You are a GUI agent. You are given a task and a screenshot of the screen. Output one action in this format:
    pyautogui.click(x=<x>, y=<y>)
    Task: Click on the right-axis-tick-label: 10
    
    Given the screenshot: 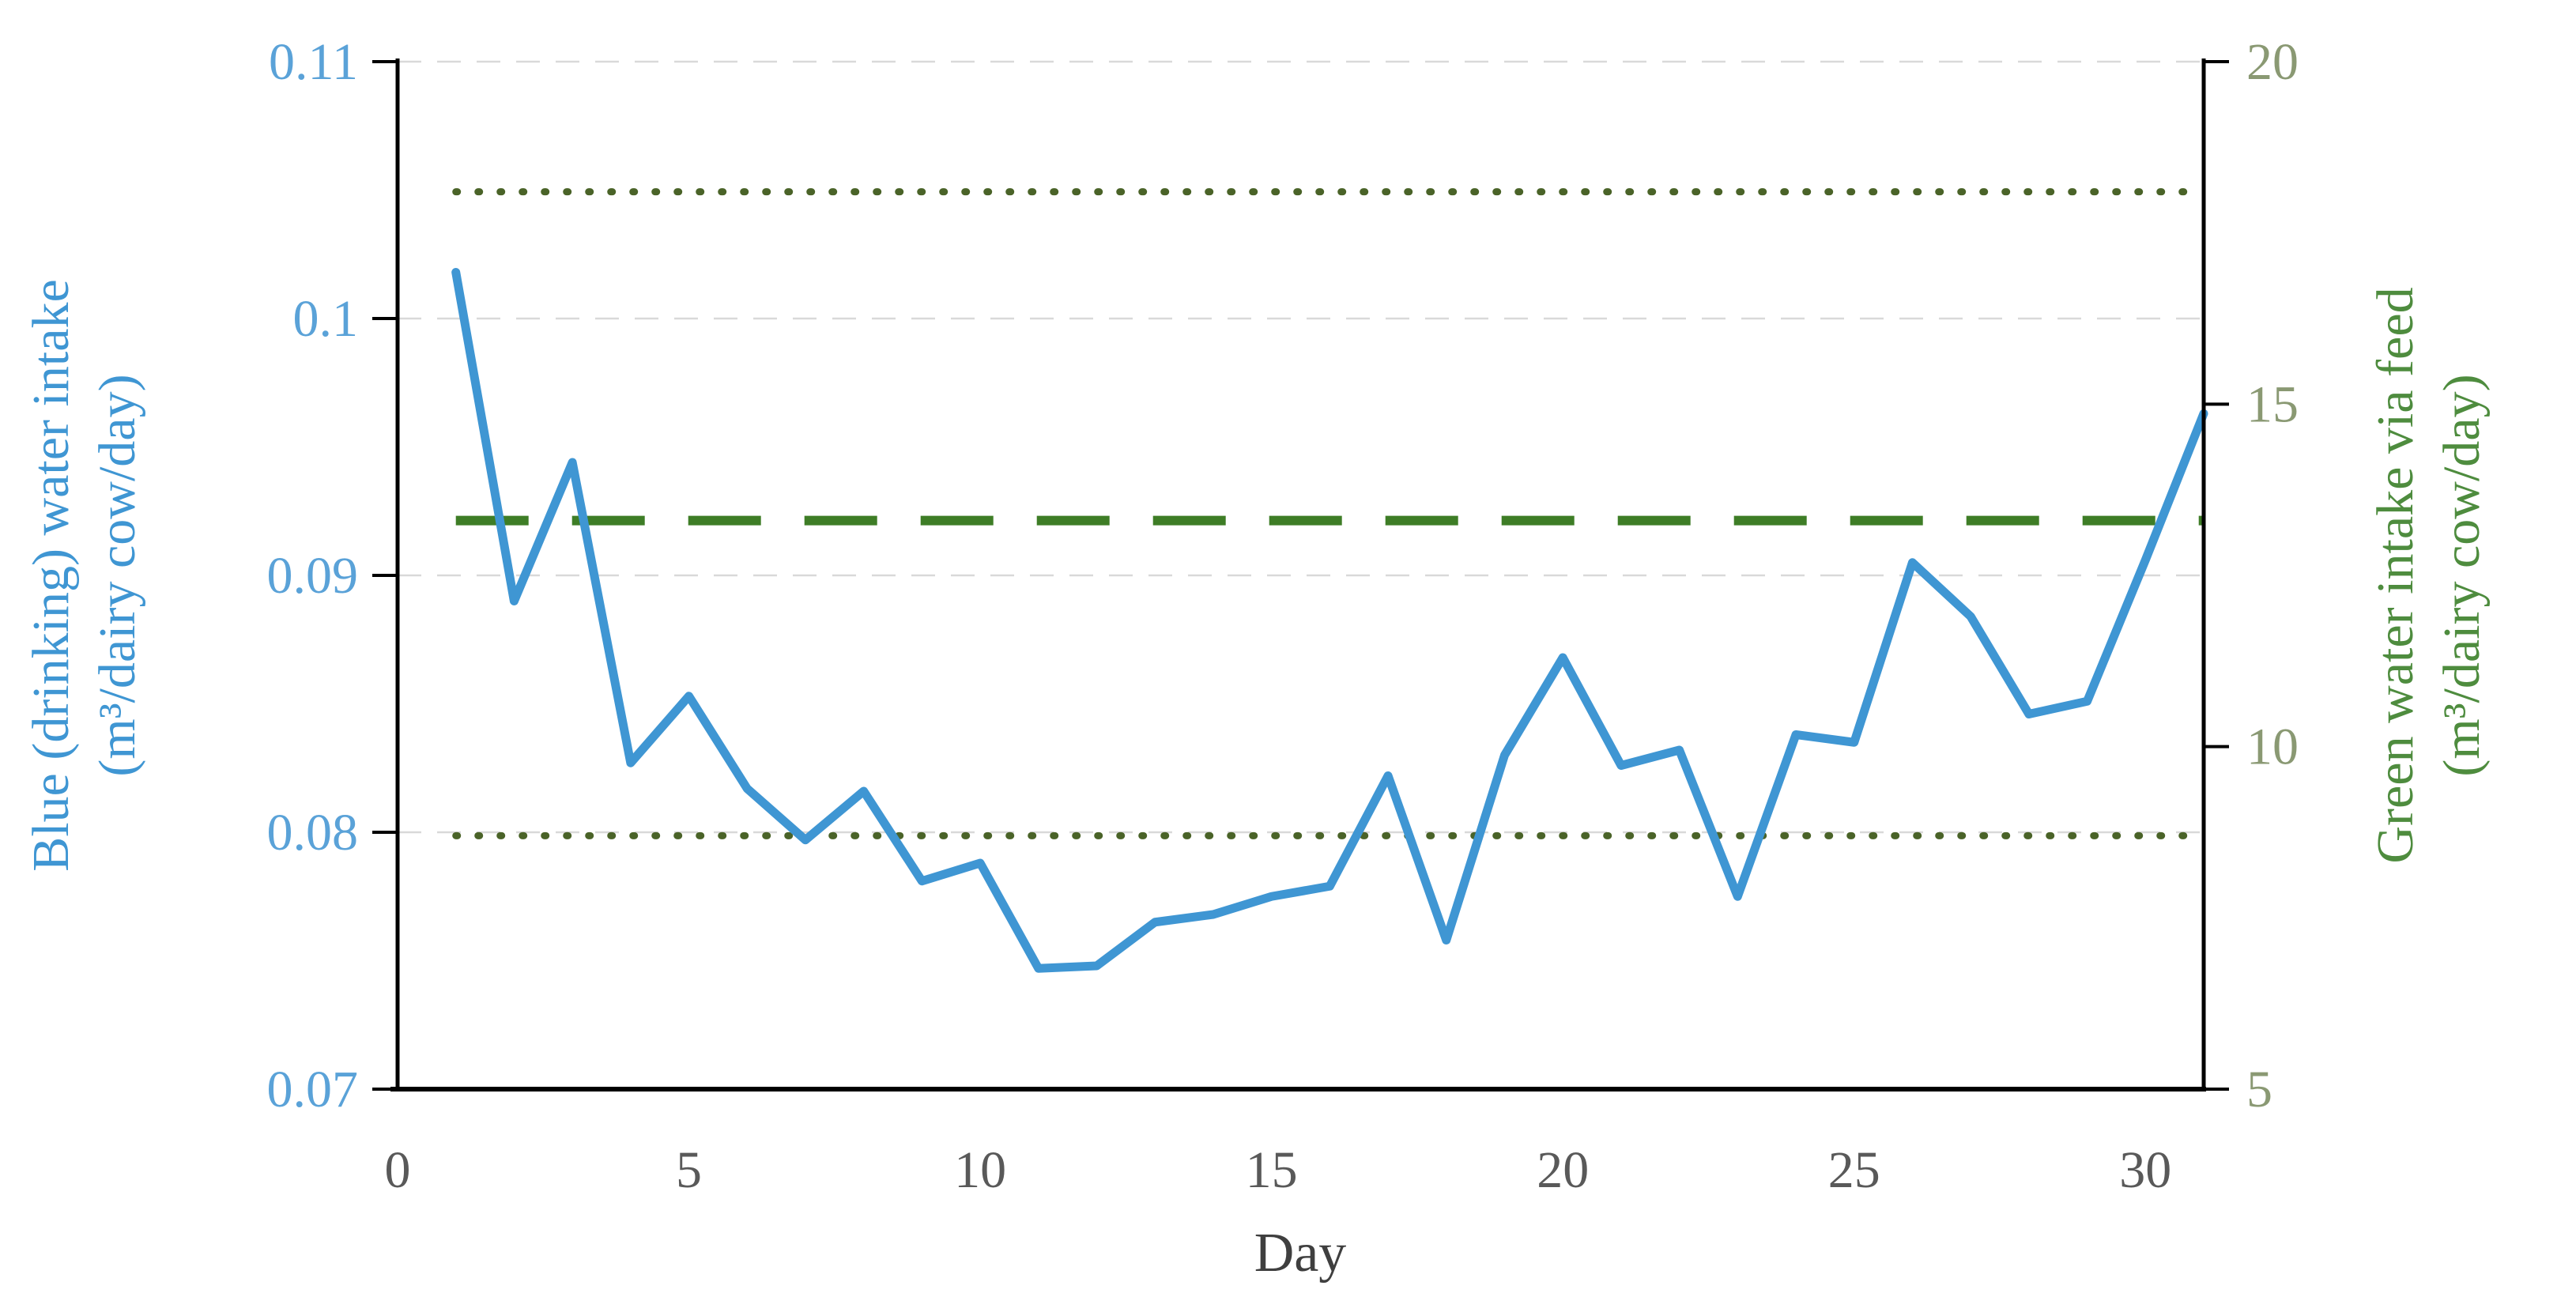 What is the action you would take?
    pyautogui.click(x=2272, y=747)
    